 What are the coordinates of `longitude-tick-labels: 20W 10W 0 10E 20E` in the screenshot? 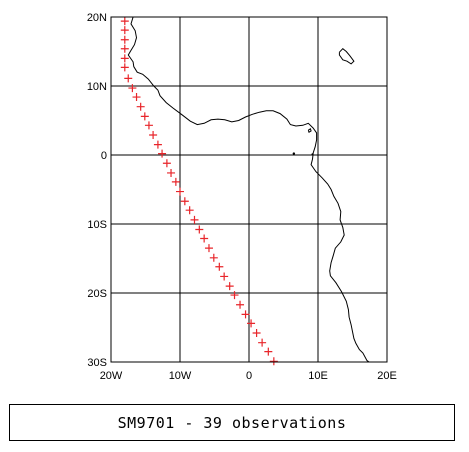 It's located at (248, 376).